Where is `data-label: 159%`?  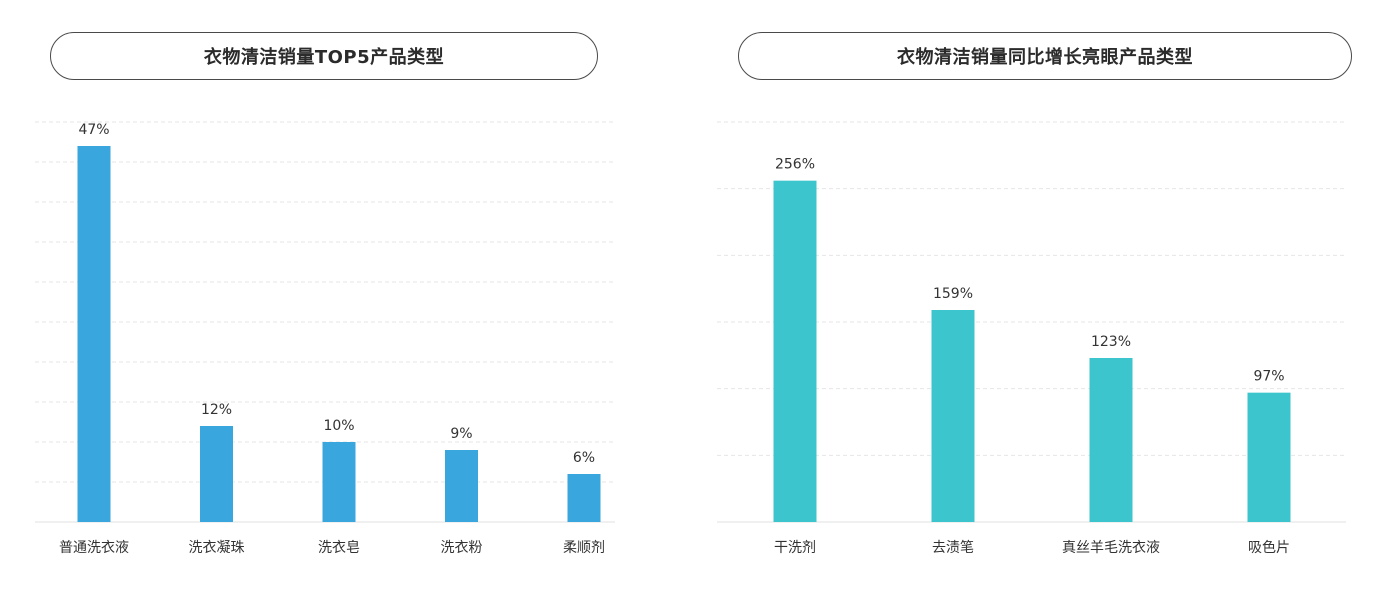 data-label: 159% is located at coordinates (953, 294).